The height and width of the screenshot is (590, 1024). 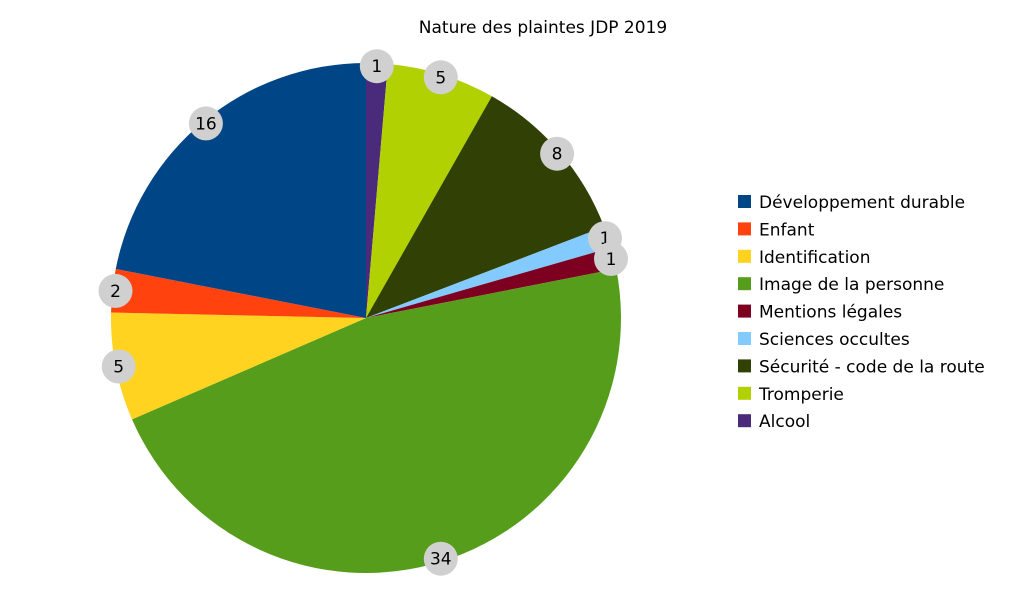 I want to click on pie-slice-alcool, so click(x=377, y=190).